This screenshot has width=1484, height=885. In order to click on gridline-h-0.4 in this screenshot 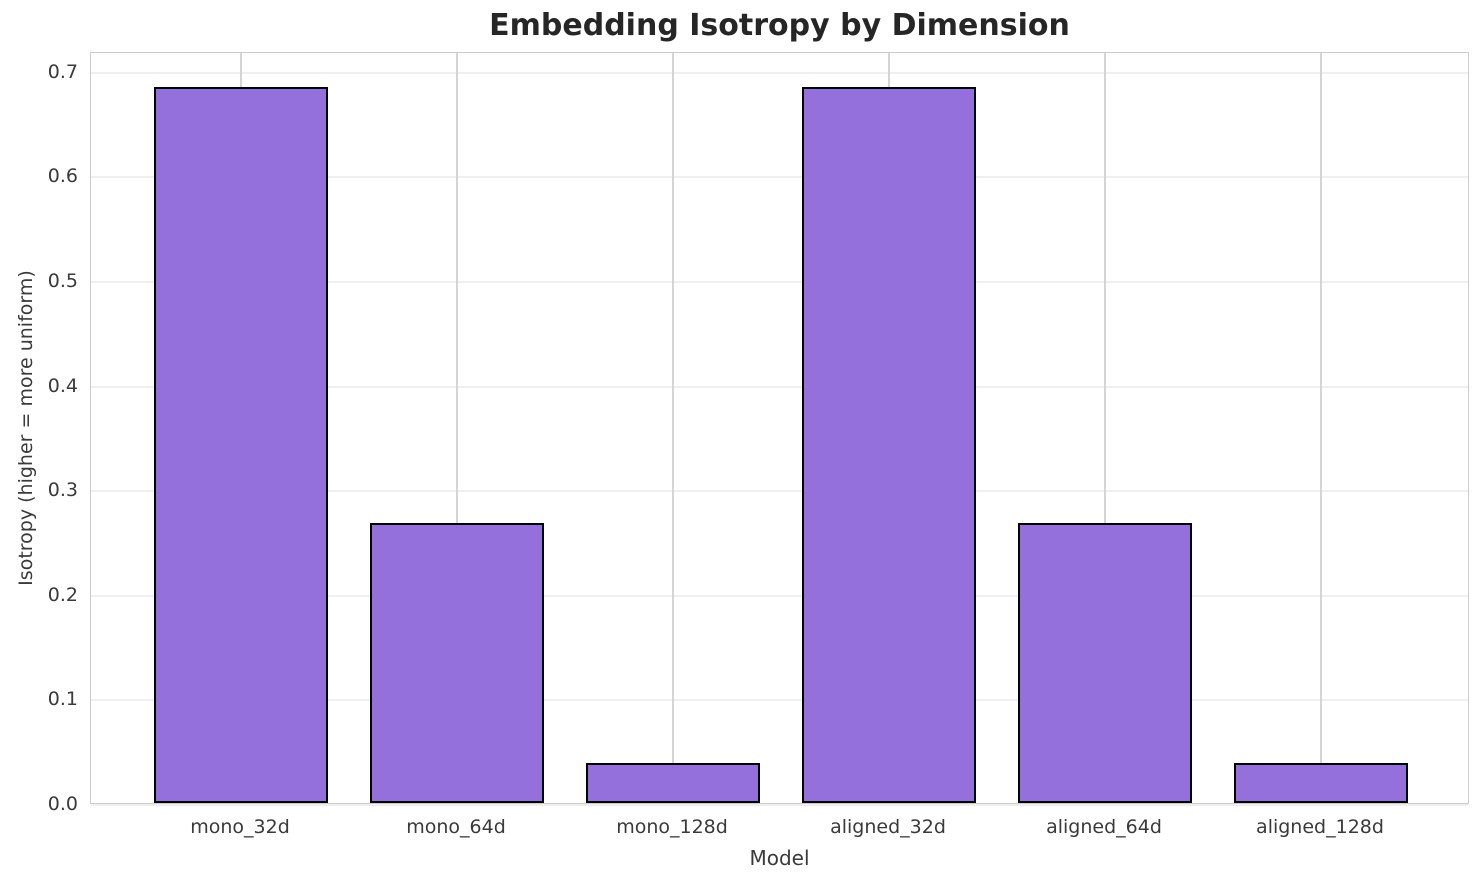, I will do `click(779, 386)`.